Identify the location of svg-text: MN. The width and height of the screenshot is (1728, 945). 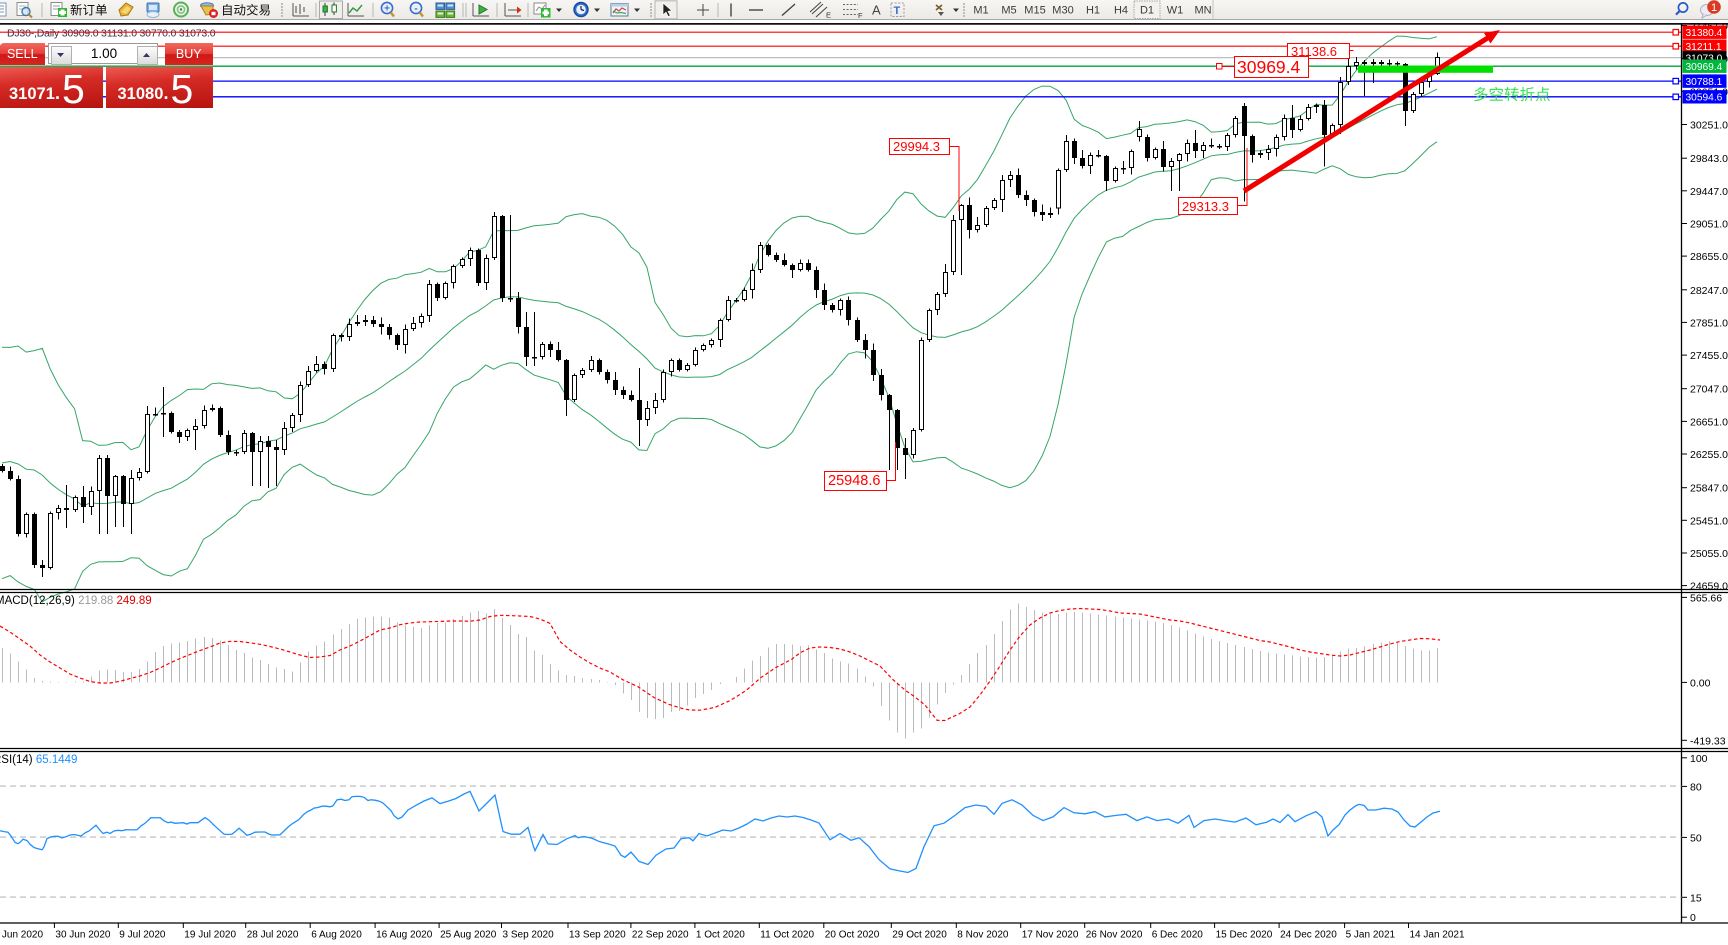
(1202, 11).